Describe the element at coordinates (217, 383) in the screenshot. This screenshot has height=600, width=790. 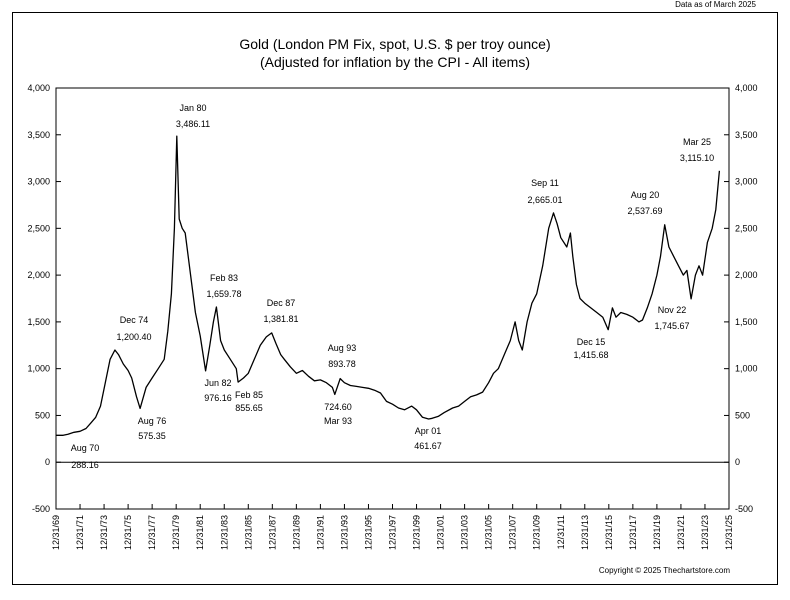
I see `annotation-date: Jun 82` at that location.